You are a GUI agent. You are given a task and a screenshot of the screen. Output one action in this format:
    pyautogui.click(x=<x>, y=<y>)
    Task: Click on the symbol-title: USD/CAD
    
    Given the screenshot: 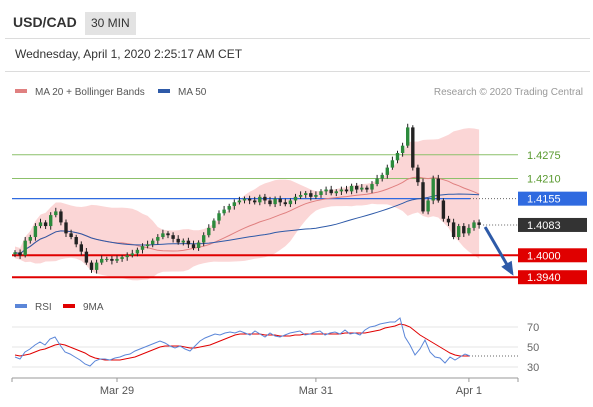 What is the action you would take?
    pyautogui.click(x=45, y=22)
    